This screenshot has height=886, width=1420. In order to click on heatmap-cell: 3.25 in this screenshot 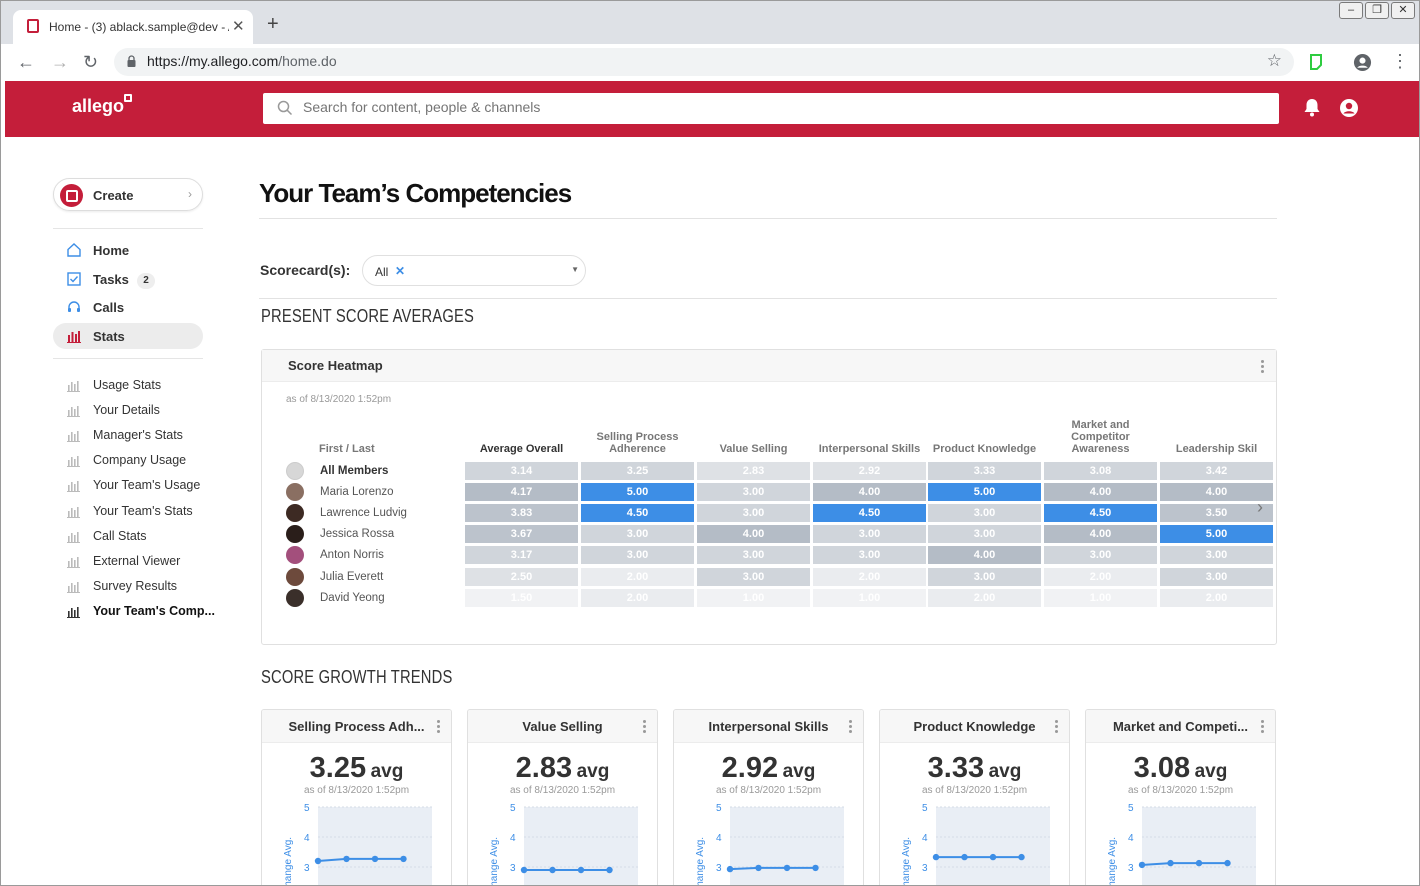, I will do `click(637, 471)`.